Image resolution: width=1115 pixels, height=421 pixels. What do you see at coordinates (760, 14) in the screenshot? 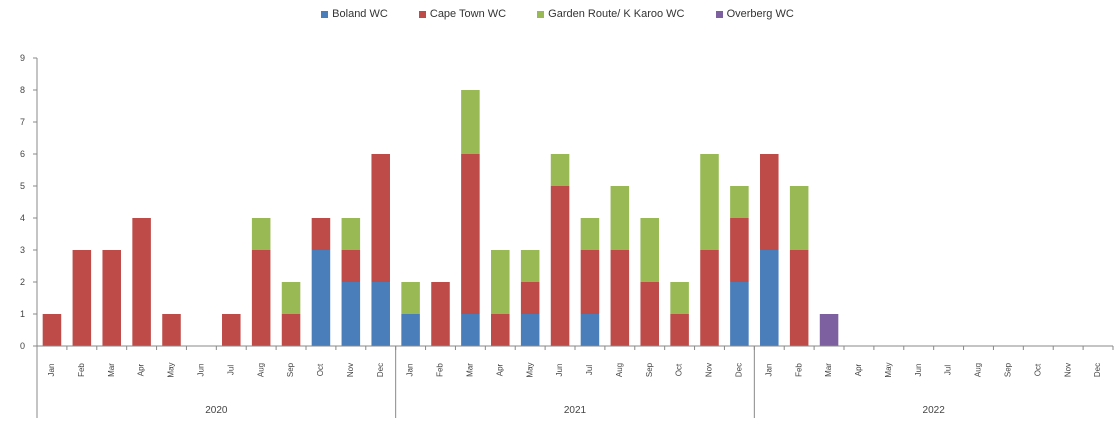
I see `legend-label-overberg: Overberg WC` at bounding box center [760, 14].